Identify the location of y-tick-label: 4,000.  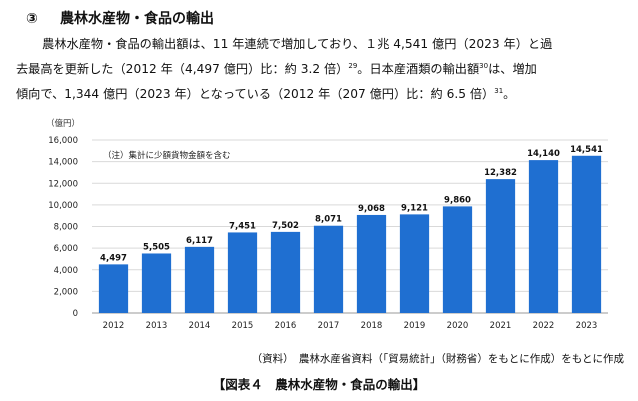
(66, 271).